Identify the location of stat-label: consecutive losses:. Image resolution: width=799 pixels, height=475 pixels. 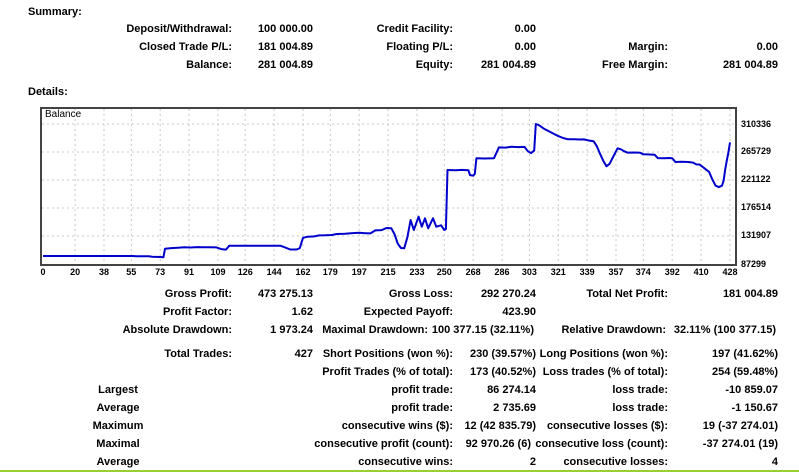
(615, 462).